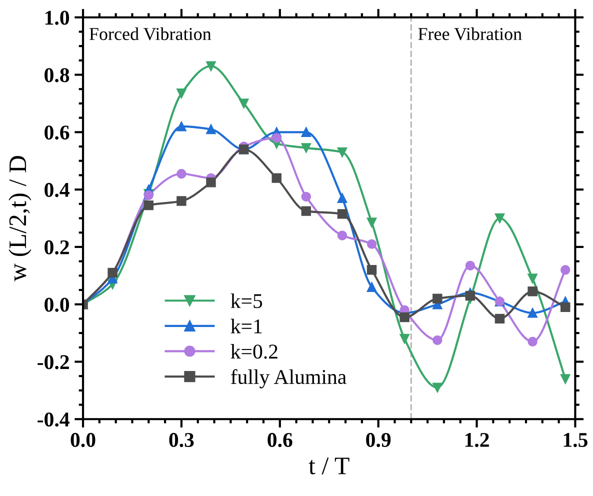 This screenshot has width=593, height=496. What do you see at coordinates (57, 17) in the screenshot?
I see `y-tick-label: 1.0` at bounding box center [57, 17].